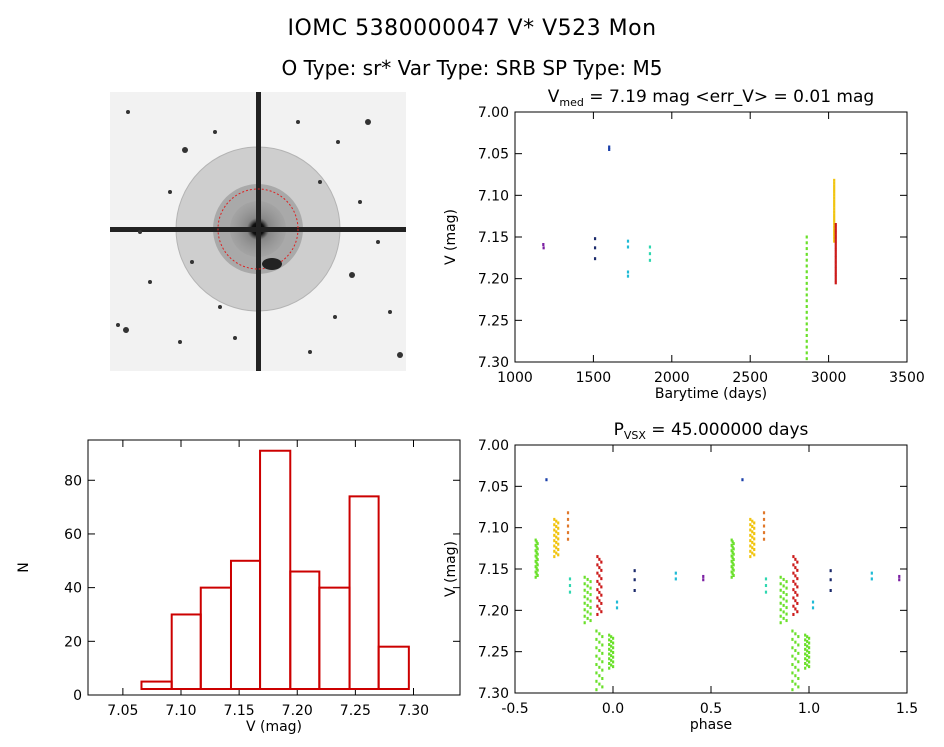  What do you see at coordinates (122, 711) in the screenshot?
I see `histogram-xtick-label: 7.05` at bounding box center [122, 711].